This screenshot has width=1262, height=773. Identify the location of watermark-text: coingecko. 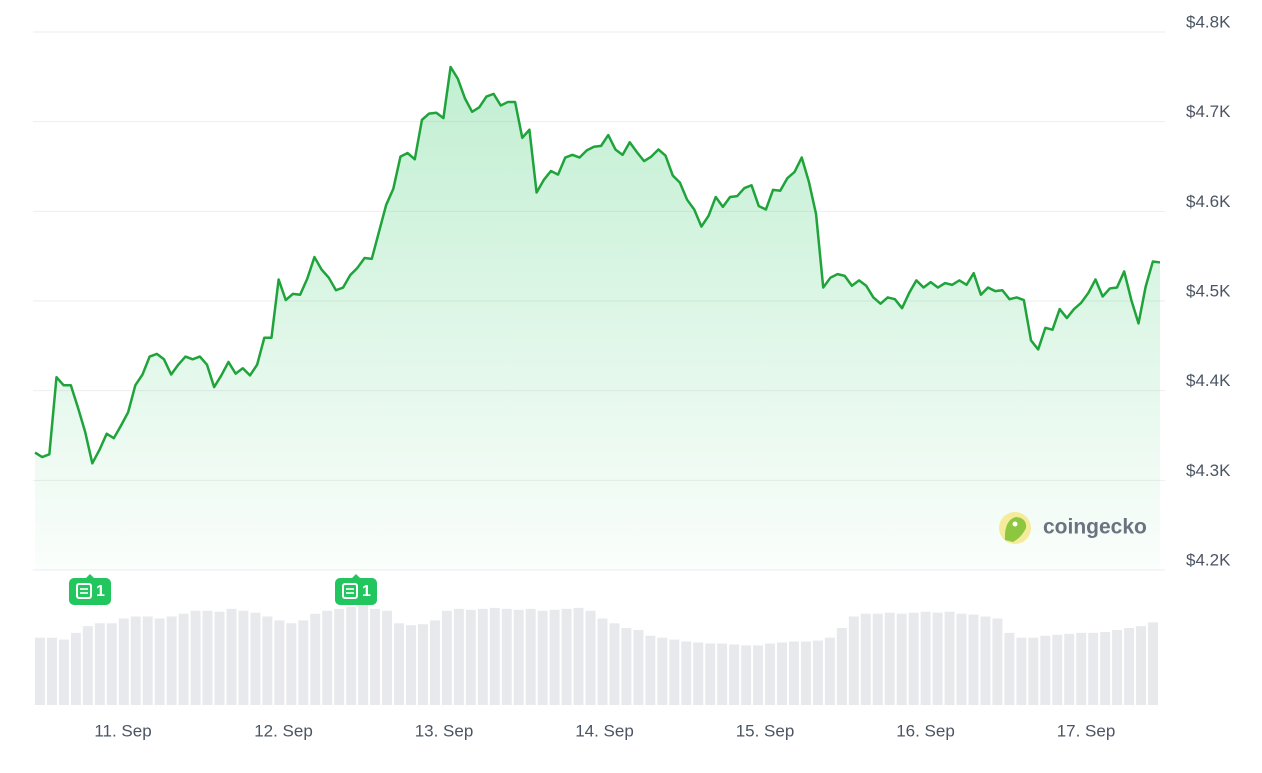
(1095, 527).